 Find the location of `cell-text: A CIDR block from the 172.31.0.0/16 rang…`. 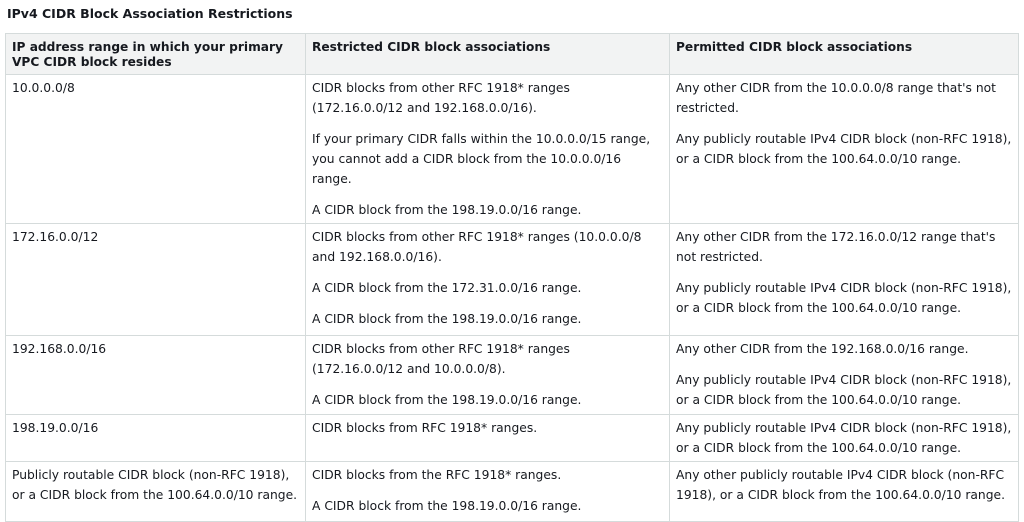

cell-text: A CIDR block from the 172.31.0.0/16 rang… is located at coordinates (447, 288).